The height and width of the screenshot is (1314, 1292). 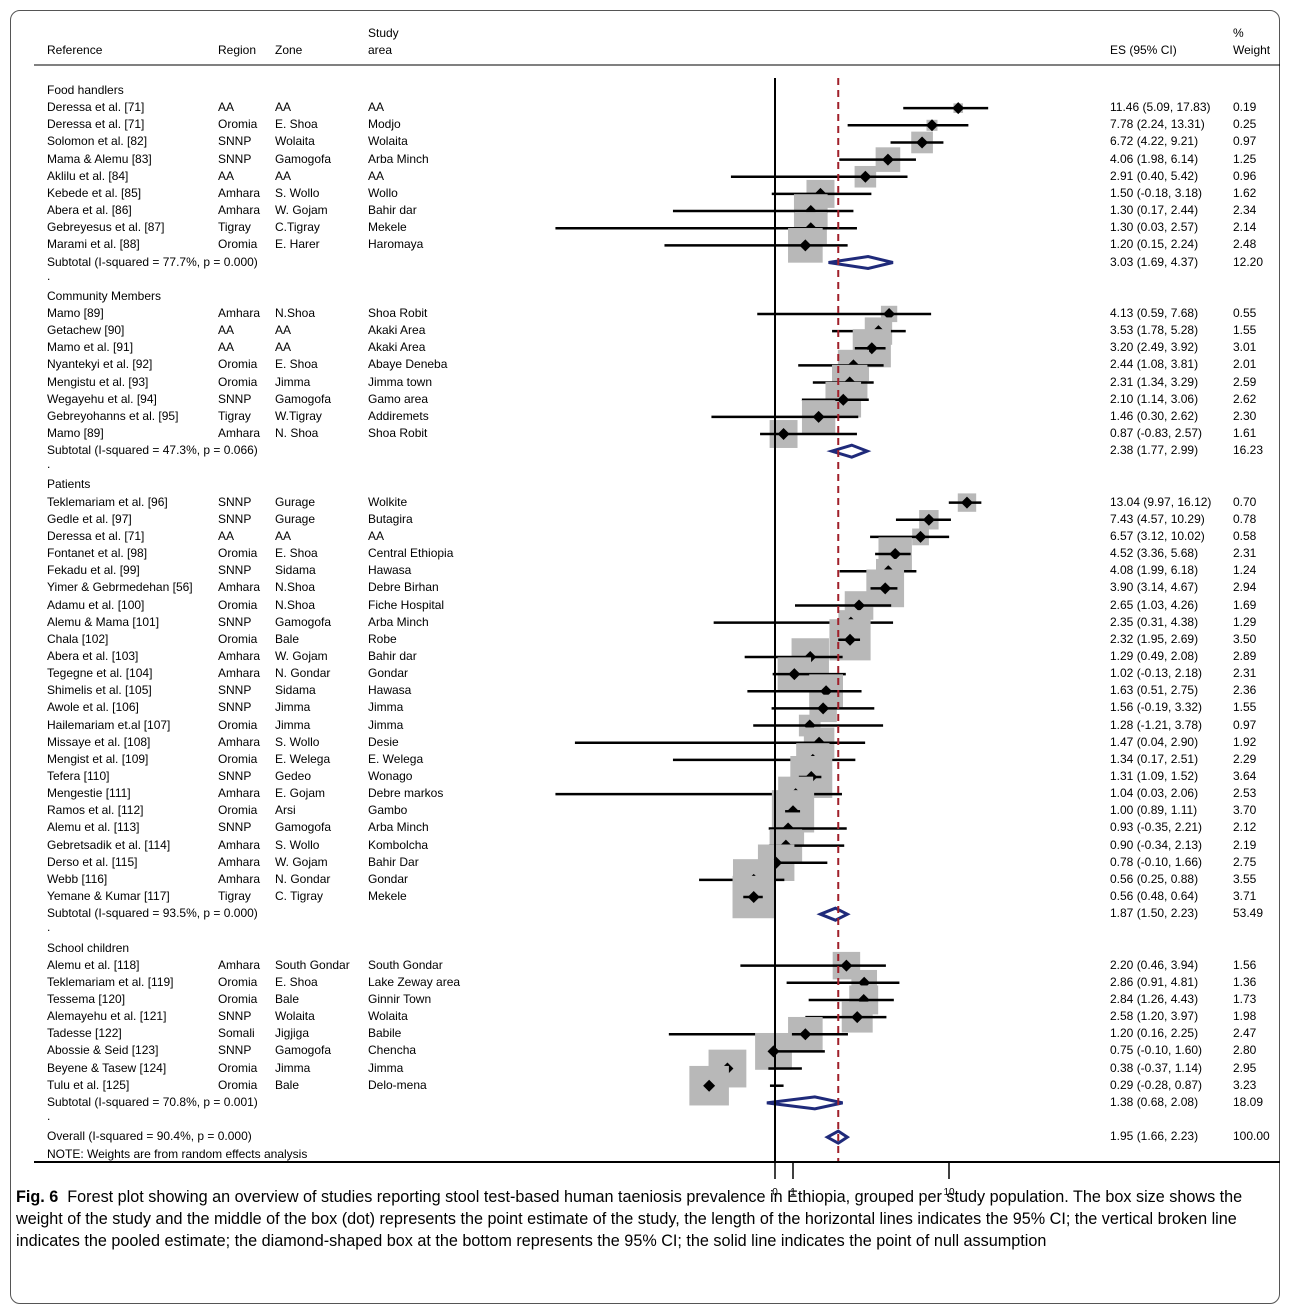 What do you see at coordinates (1248, 913) in the screenshot?
I see `subtotal-weight: 53.49` at bounding box center [1248, 913].